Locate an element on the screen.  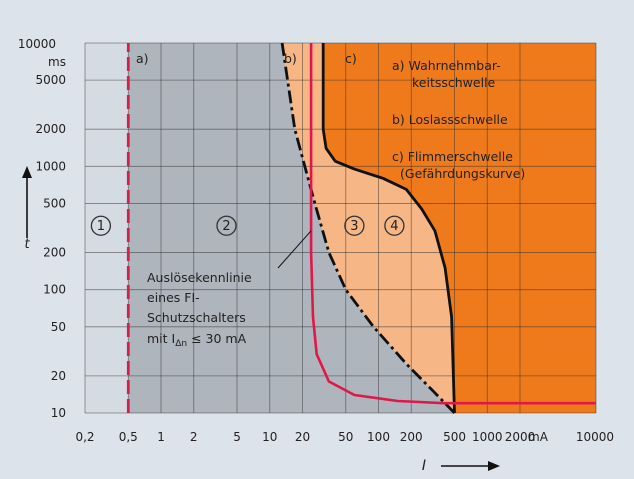
y-tick-label-6: 1000 is located at coordinates (50, 166).